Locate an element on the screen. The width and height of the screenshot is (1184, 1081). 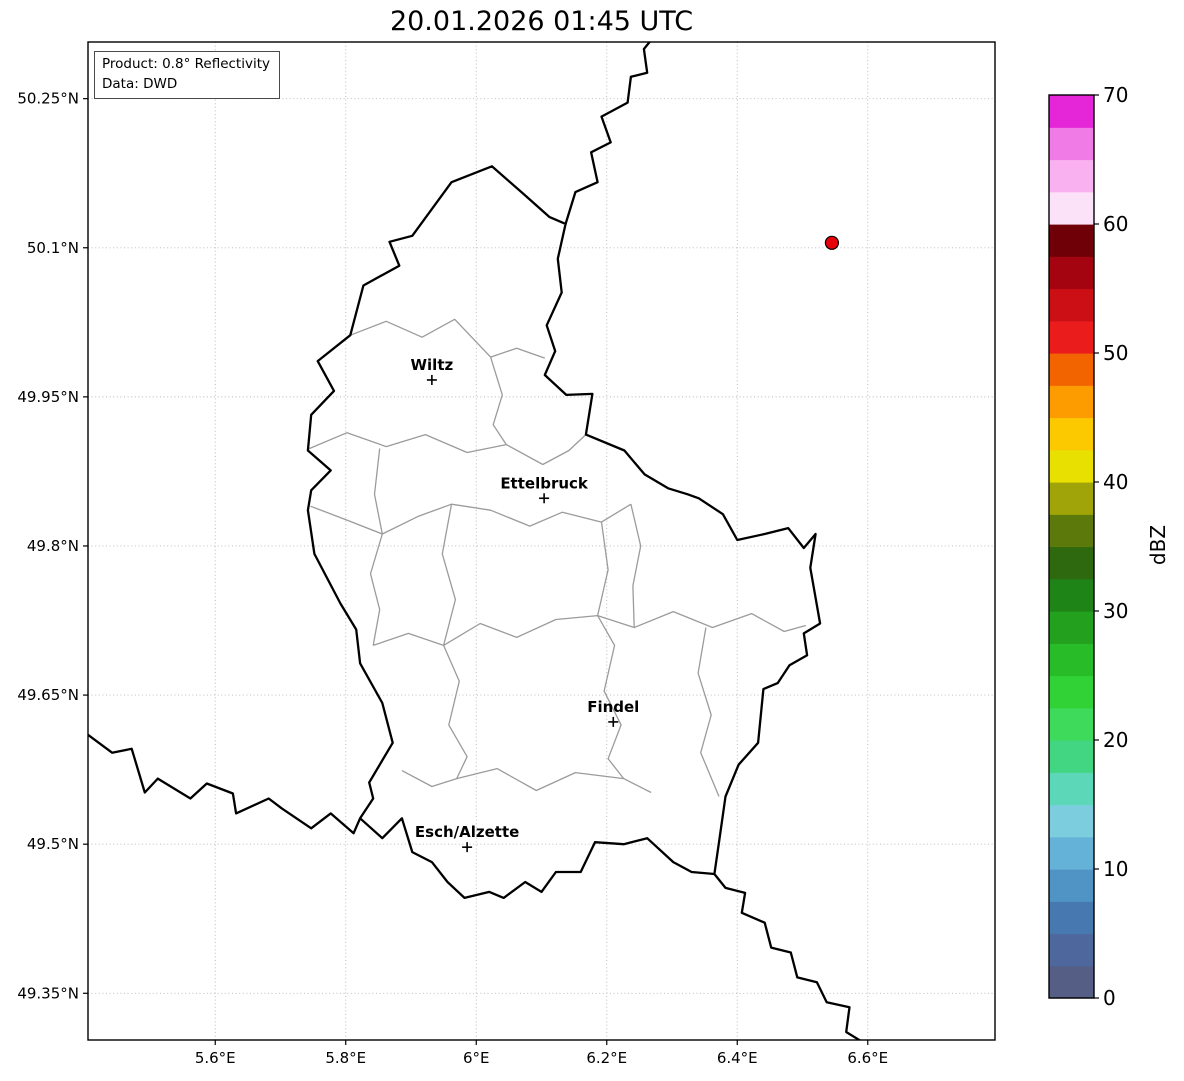
product-info-box: Product: 0.8° Reflectivity Data: DWD is located at coordinates (187, 75).